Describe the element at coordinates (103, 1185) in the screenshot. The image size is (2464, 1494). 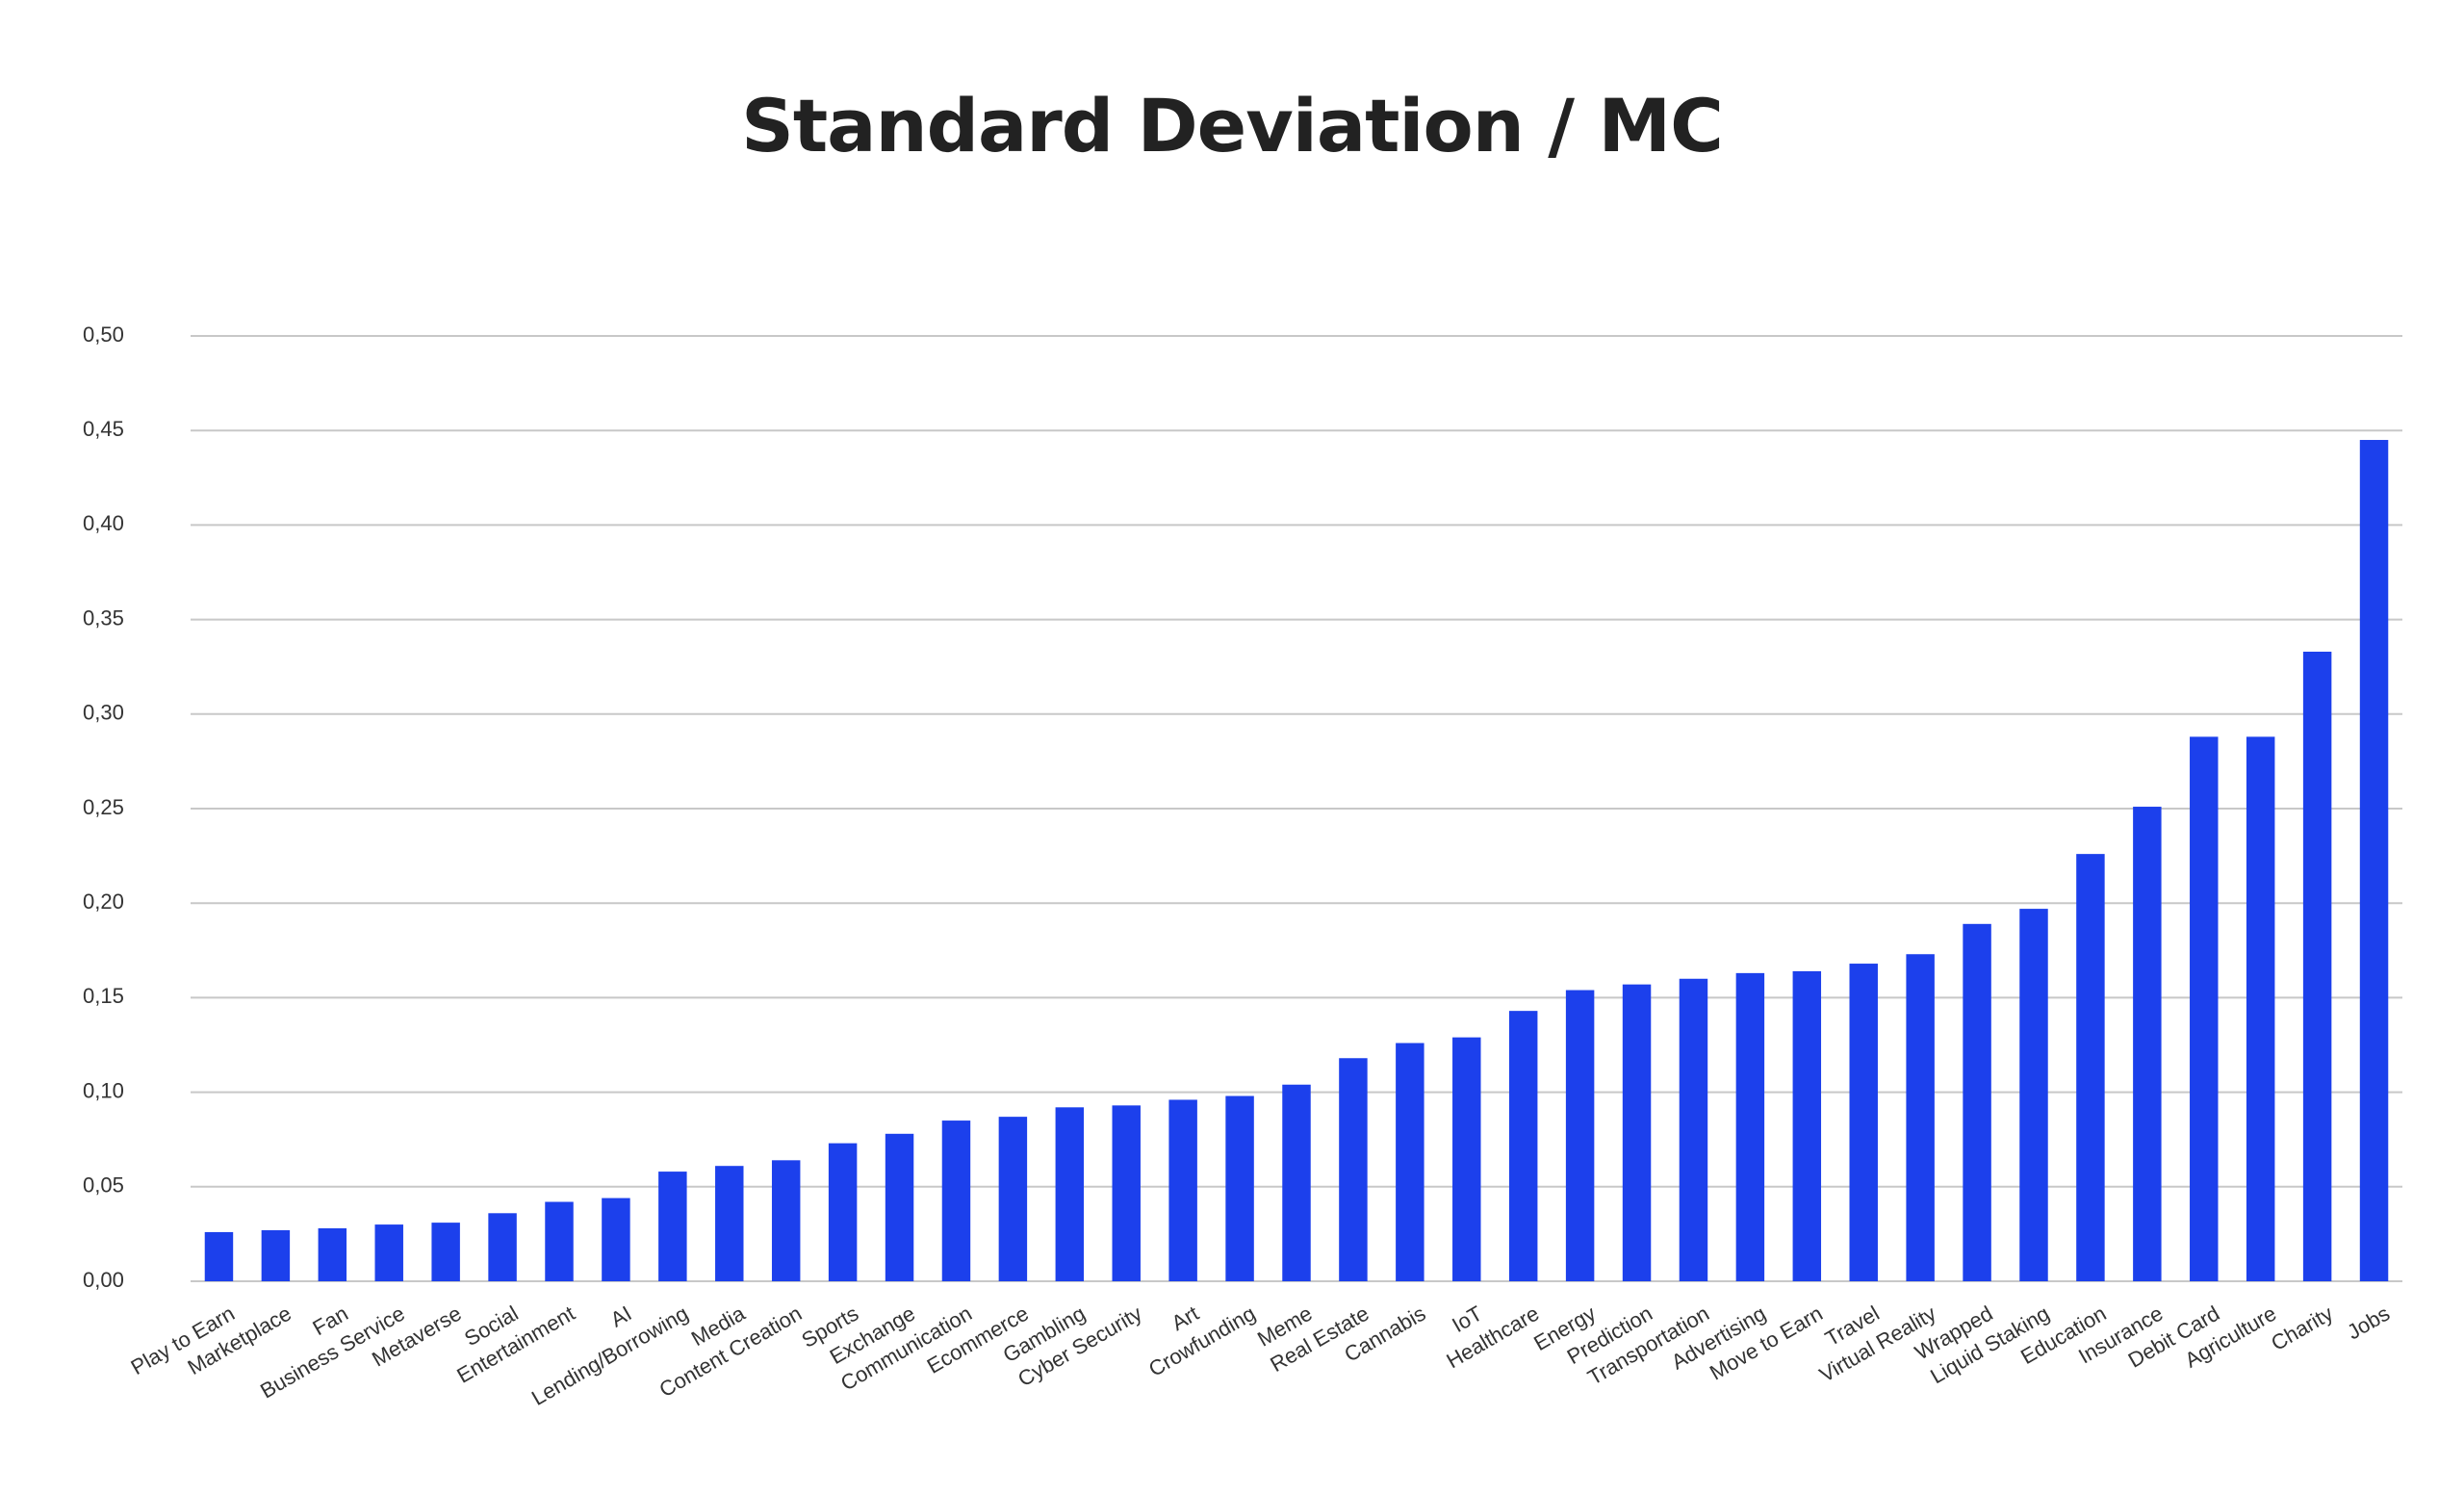
I see `y-tick-label: 0,05` at that location.